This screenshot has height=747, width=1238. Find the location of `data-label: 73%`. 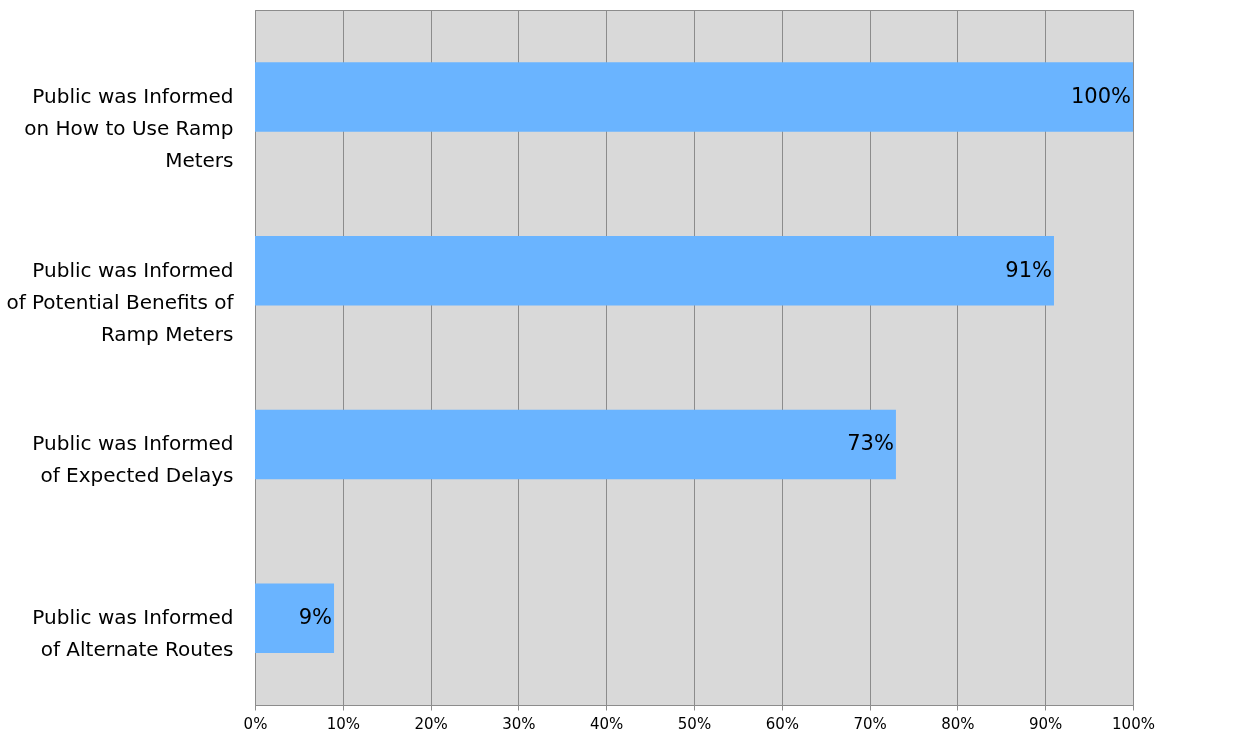

data-label: 73% is located at coordinates (870, 443).